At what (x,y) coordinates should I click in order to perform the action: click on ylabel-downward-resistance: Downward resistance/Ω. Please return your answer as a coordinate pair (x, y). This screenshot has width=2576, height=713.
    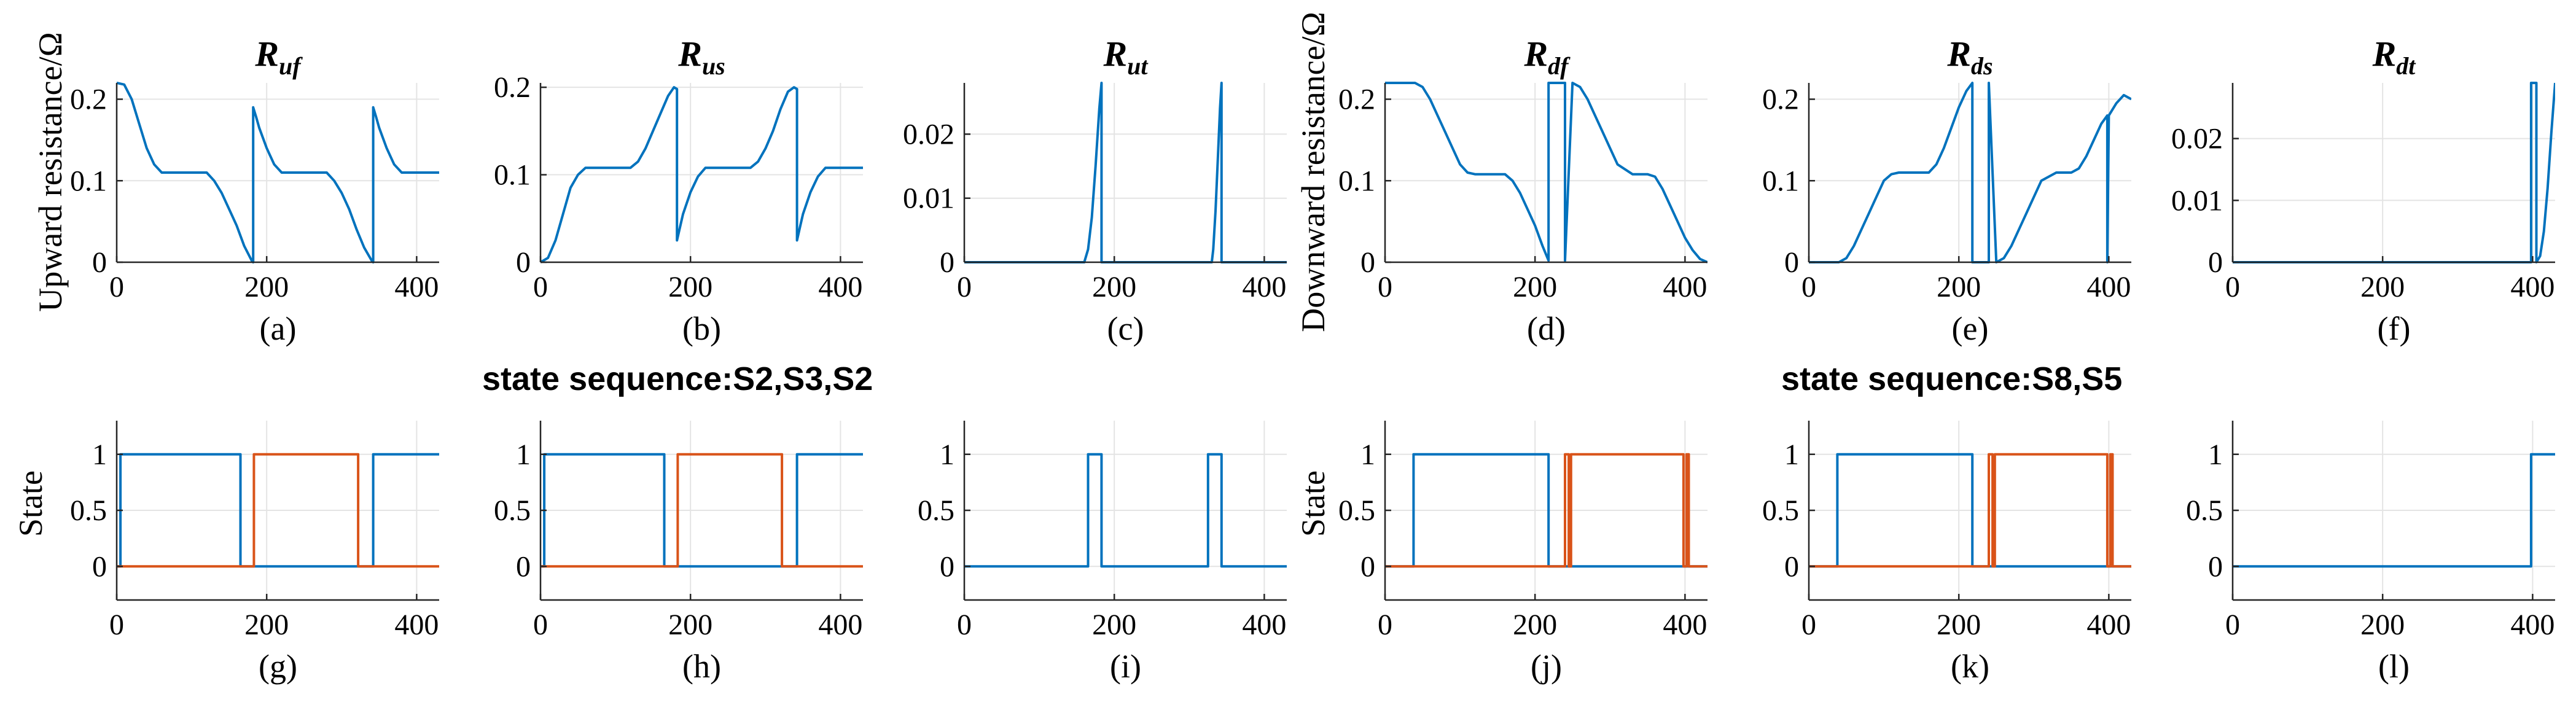
    Looking at the image, I should click on (1313, 172).